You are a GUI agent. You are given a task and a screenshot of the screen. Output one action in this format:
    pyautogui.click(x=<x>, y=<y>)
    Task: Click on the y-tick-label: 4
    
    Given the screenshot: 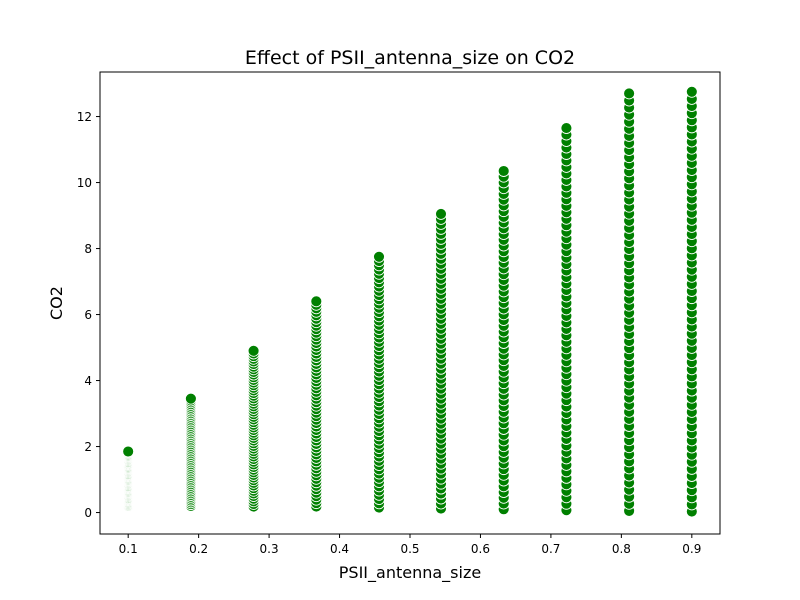 What is the action you would take?
    pyautogui.click(x=88, y=381)
    